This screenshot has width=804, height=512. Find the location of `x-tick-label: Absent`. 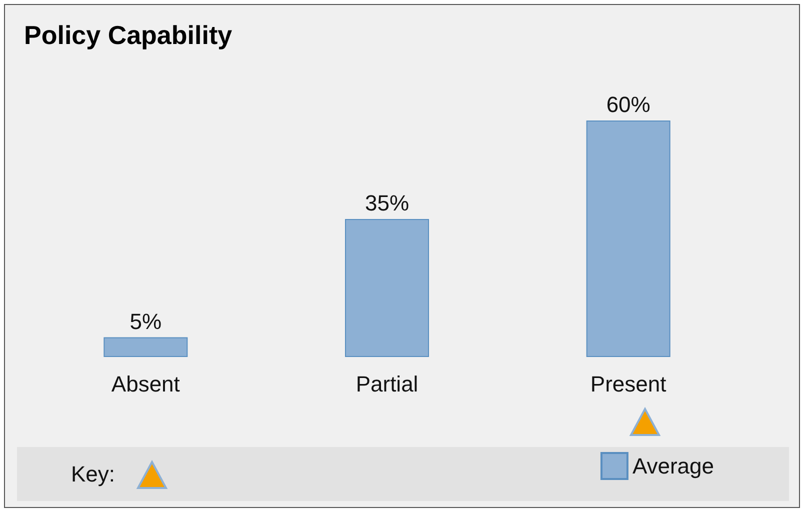

x-tick-label: Absent is located at coordinates (145, 384).